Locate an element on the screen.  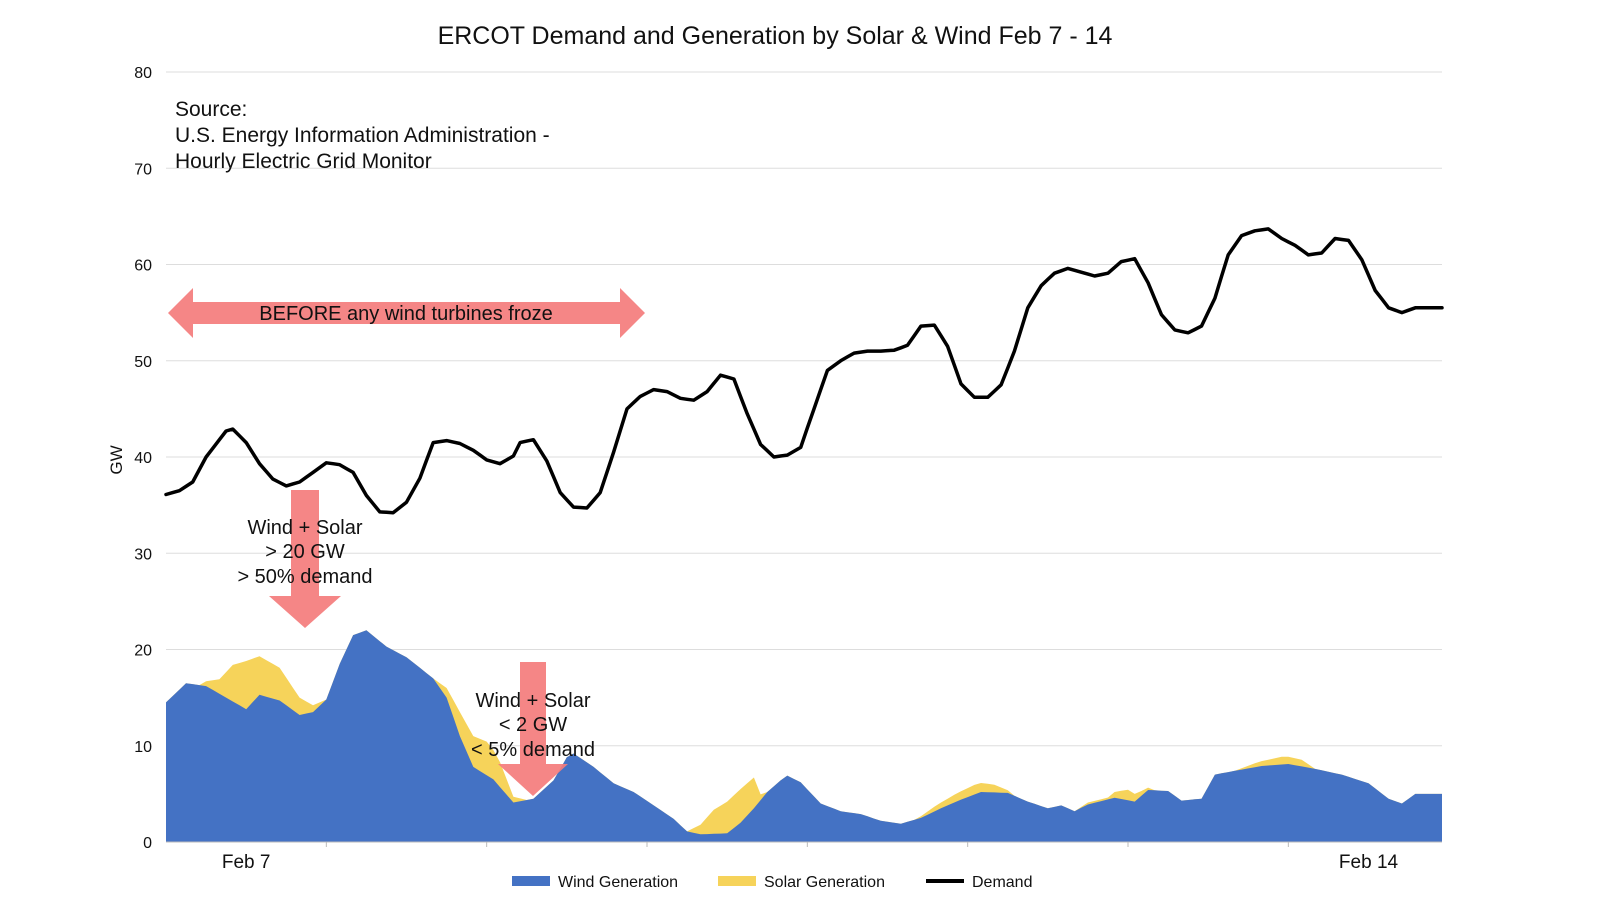
y-tick-label: 10 is located at coordinates (143, 747).